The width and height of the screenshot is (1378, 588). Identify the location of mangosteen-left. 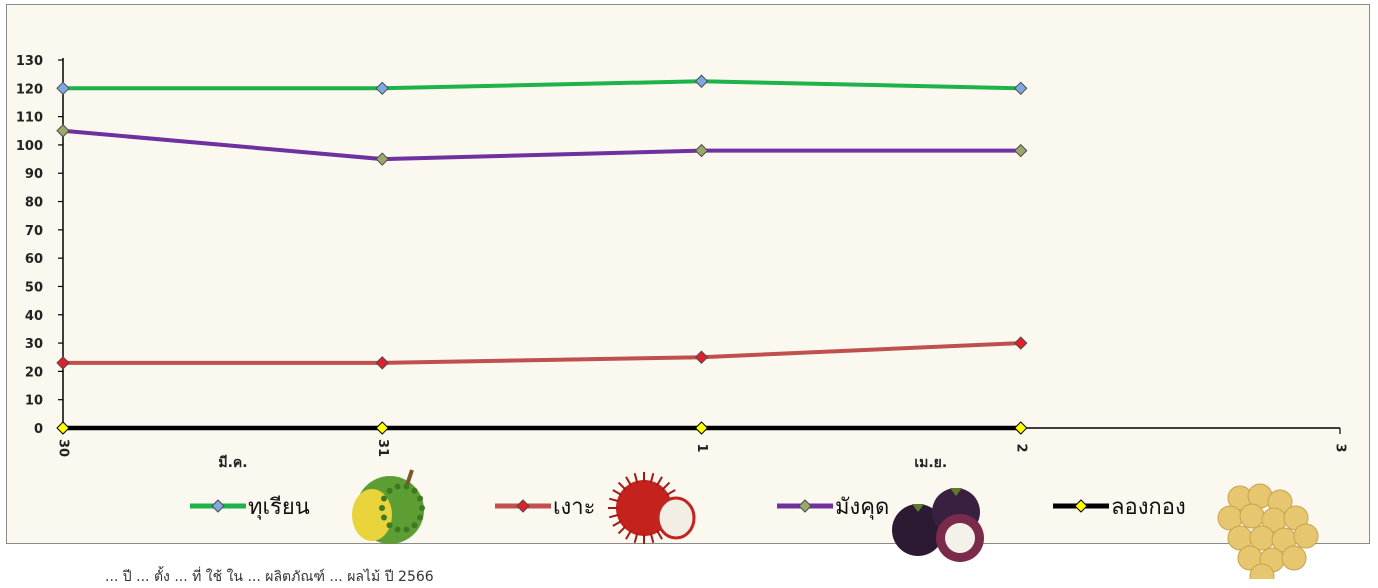
(918, 530).